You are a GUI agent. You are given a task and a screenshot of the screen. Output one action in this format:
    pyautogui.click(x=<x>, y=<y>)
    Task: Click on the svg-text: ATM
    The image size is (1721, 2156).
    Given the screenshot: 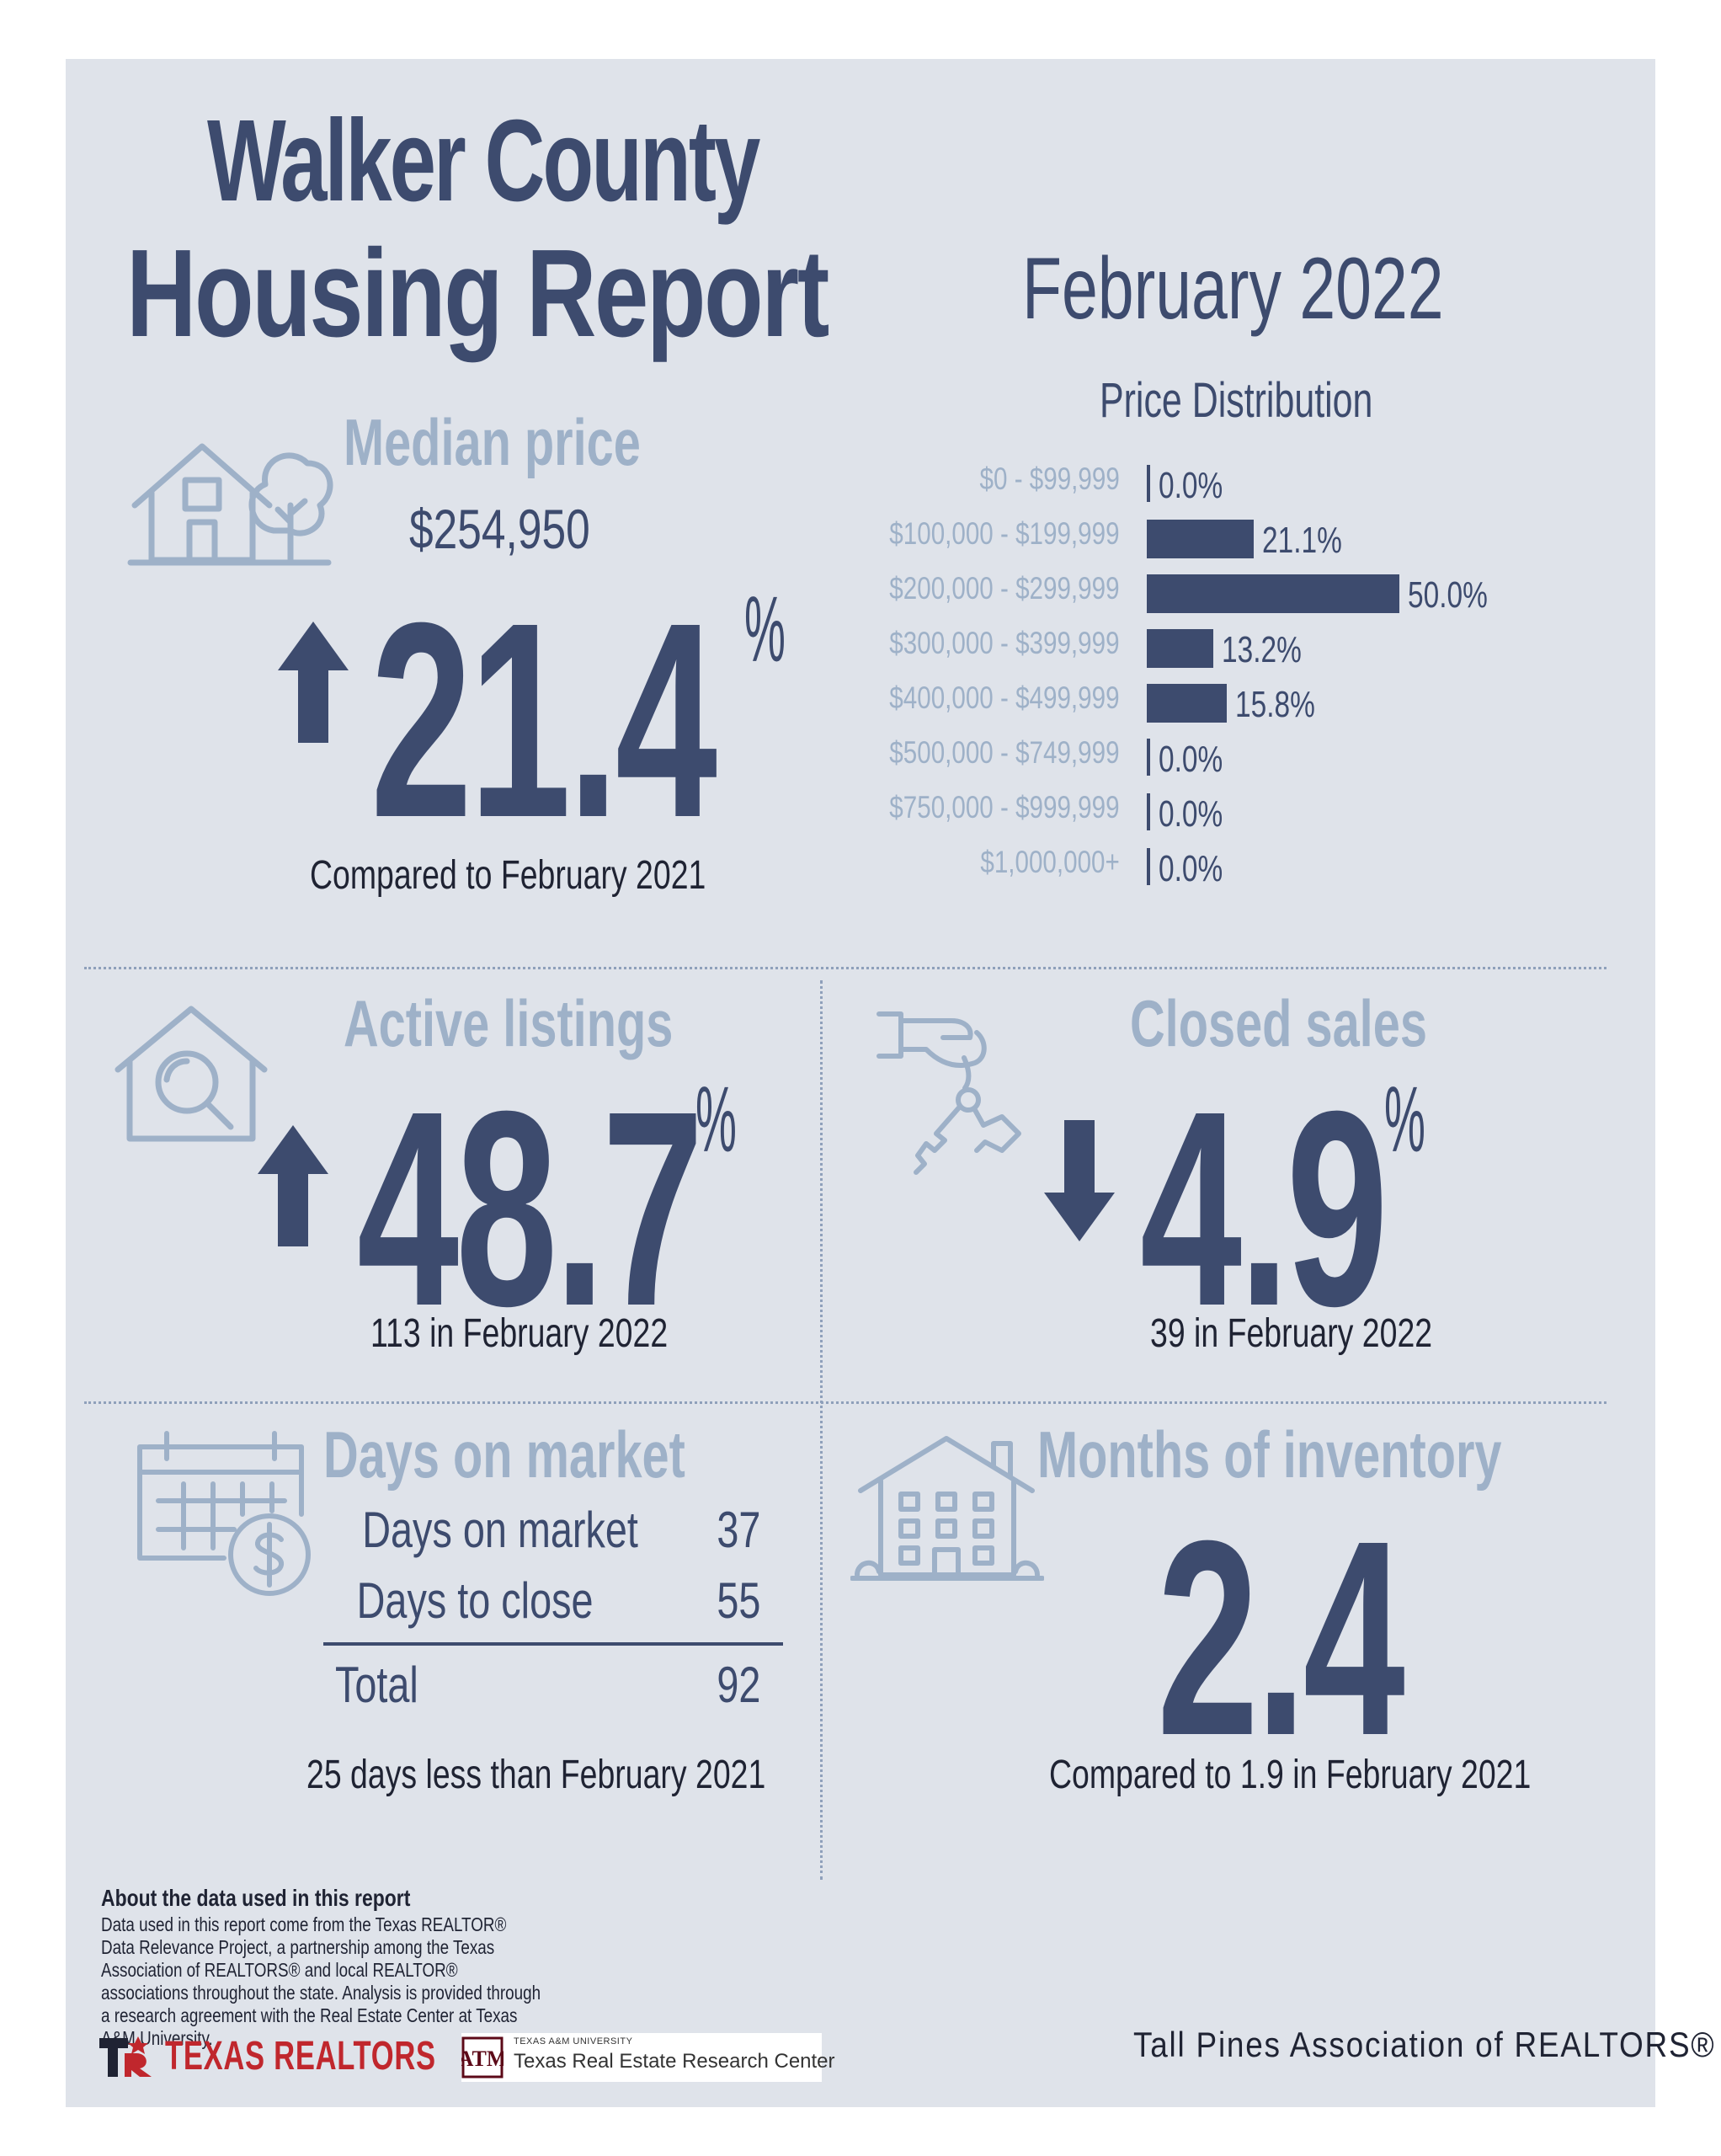 What is the action you would take?
    pyautogui.click(x=482, y=2059)
    